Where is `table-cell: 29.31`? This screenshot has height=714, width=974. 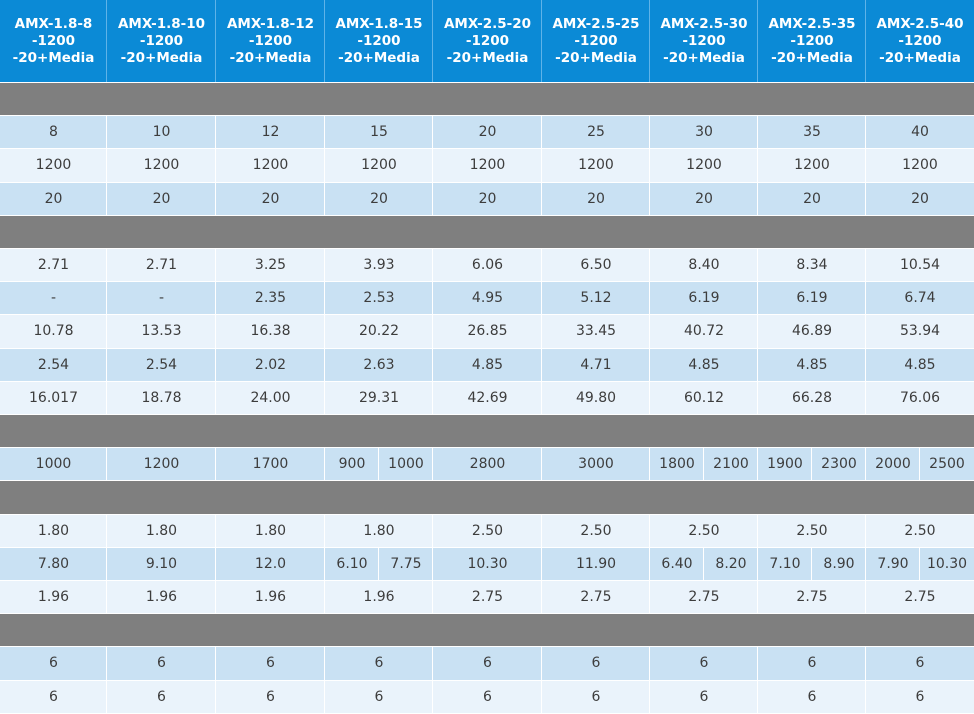
table-cell: 29.31 is located at coordinates (379, 397).